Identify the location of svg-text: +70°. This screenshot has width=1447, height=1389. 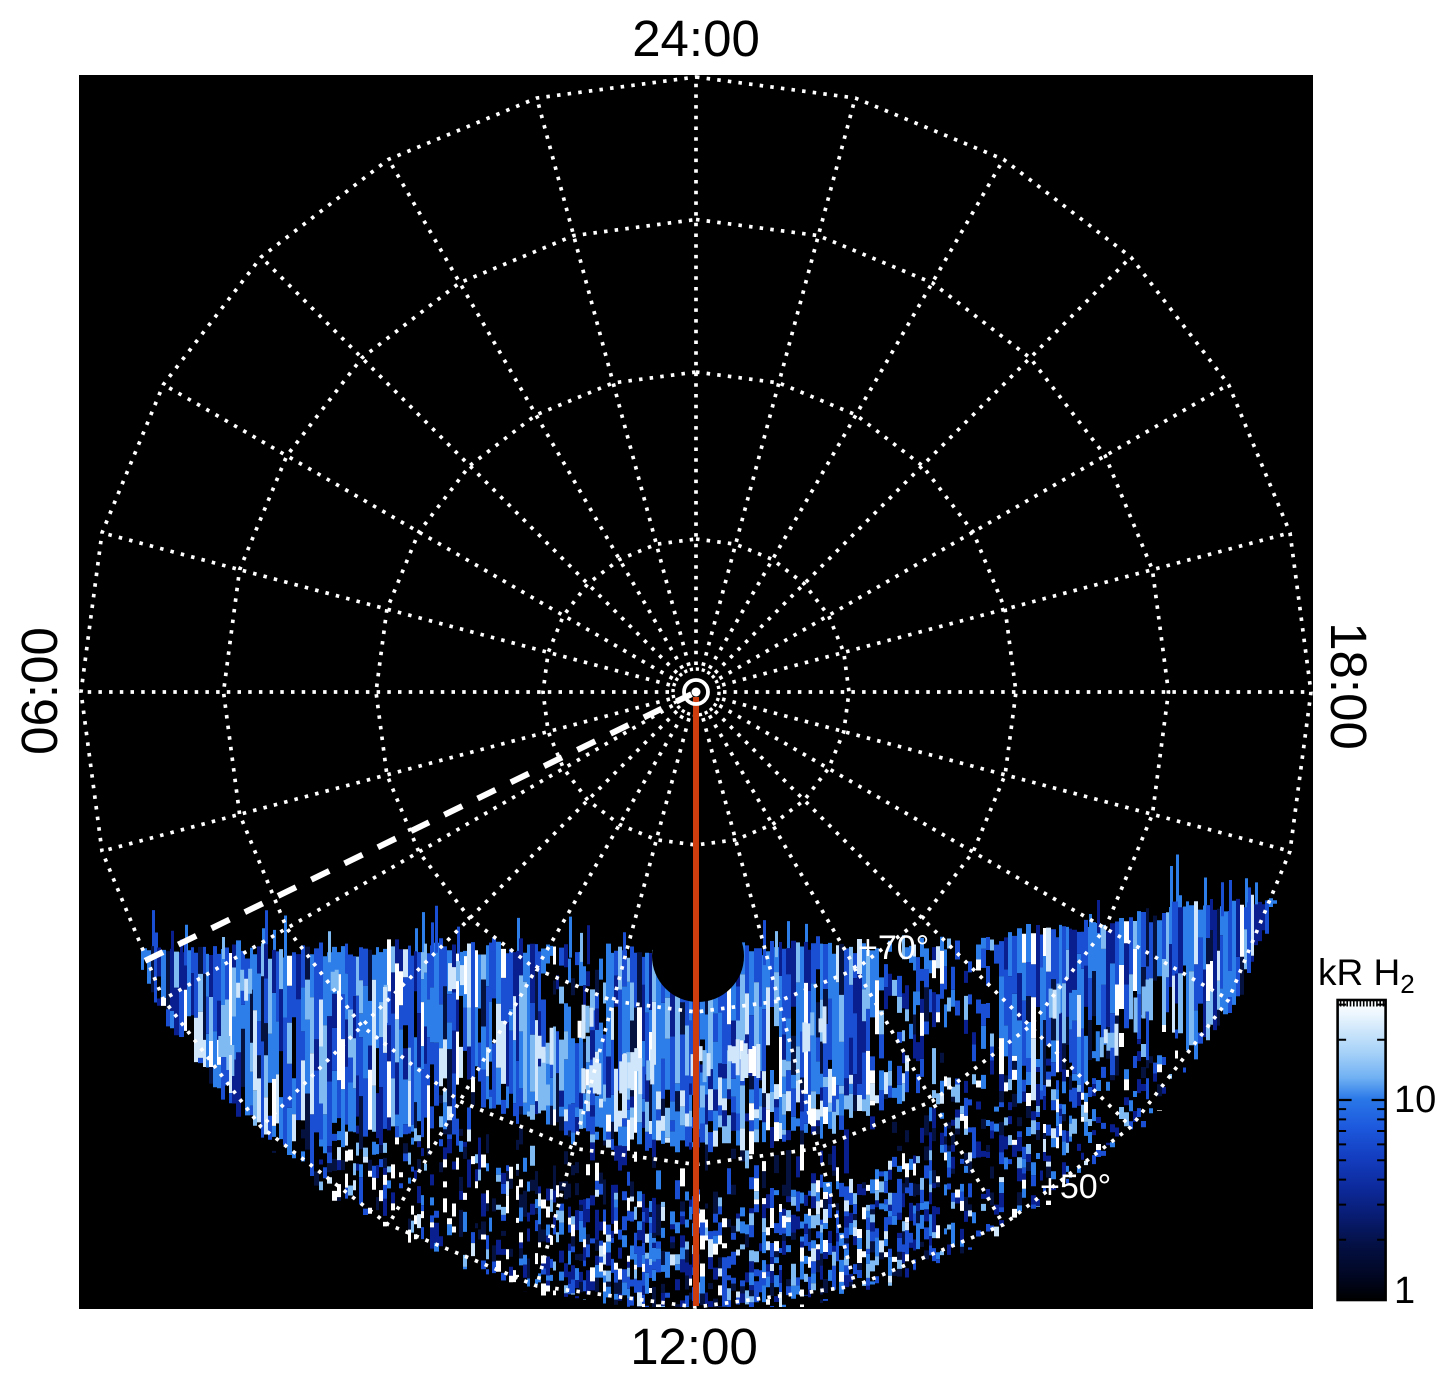
(893, 948).